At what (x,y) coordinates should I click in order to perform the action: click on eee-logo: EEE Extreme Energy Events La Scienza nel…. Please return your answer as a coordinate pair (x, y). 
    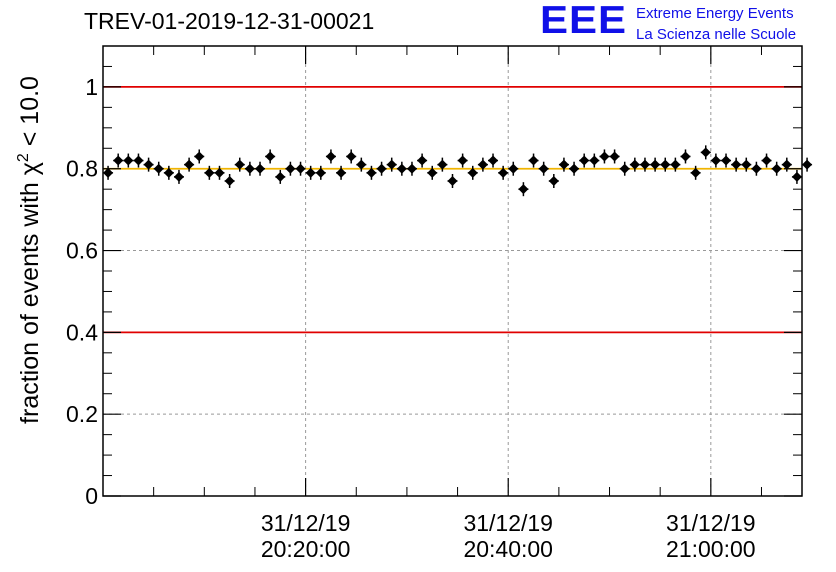
    Looking at the image, I should click on (688, 23).